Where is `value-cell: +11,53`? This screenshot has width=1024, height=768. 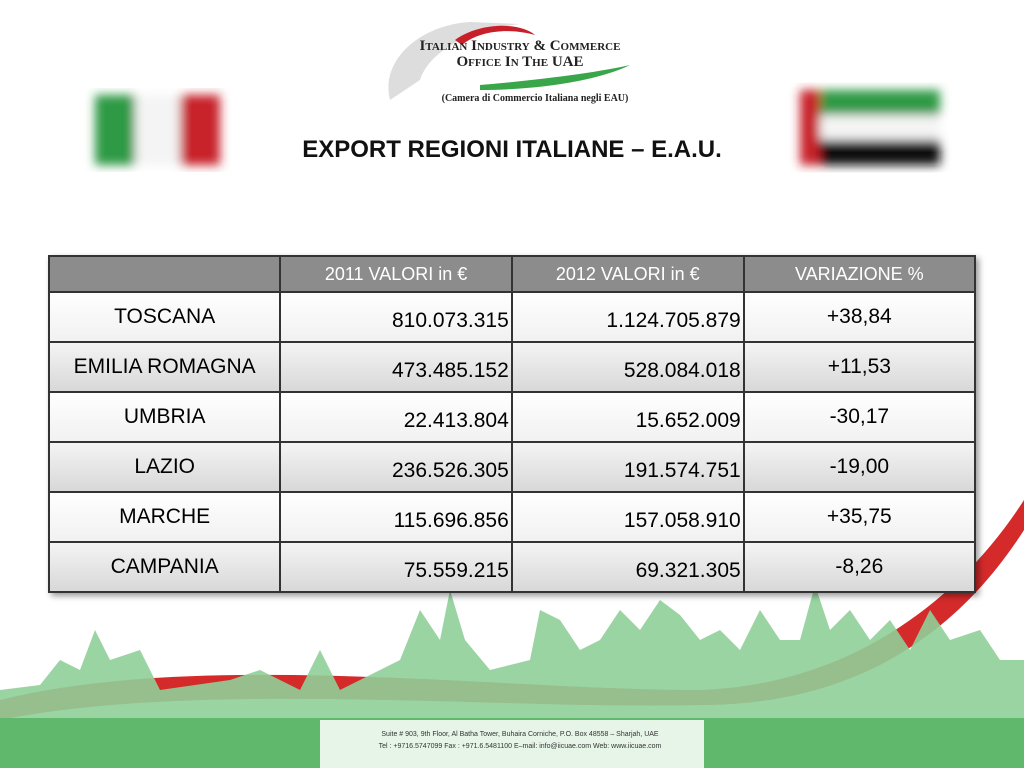 value-cell: +11,53 is located at coordinates (859, 367).